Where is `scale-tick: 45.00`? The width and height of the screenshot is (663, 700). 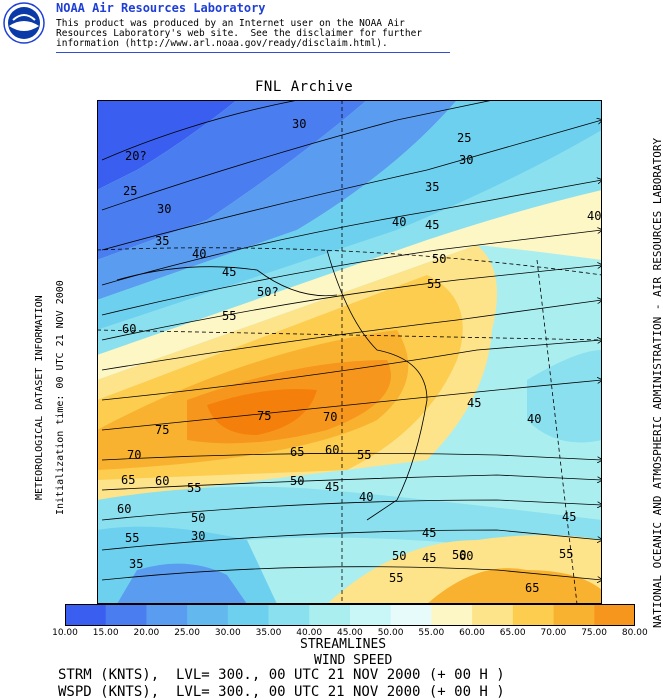
scale-tick: 45.00 is located at coordinates (350, 633).